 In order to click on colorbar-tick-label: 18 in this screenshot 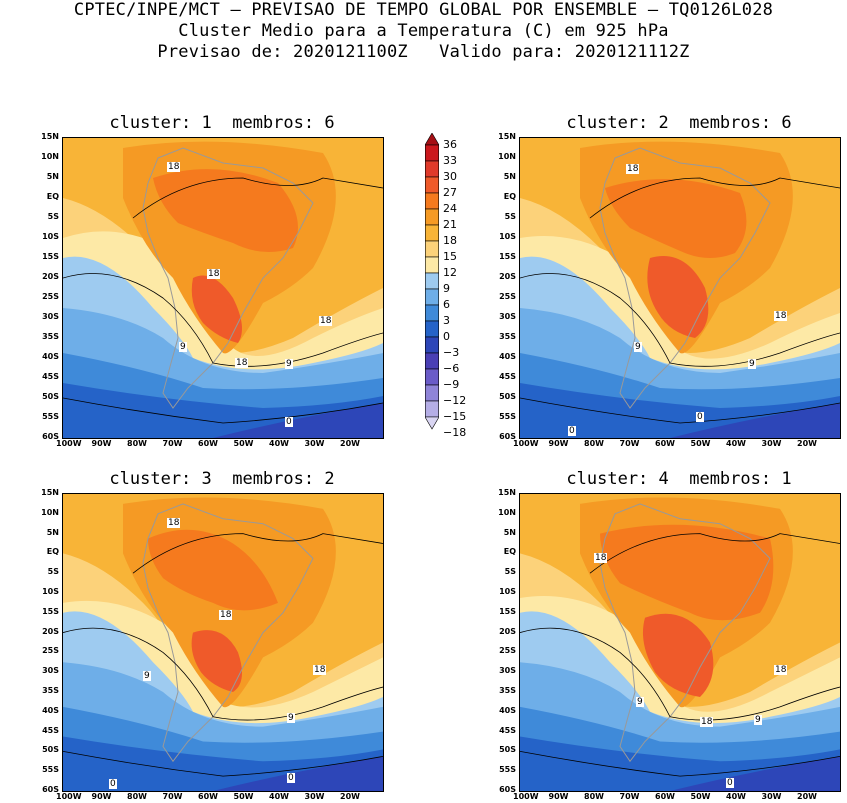, I will do `click(450, 240)`.